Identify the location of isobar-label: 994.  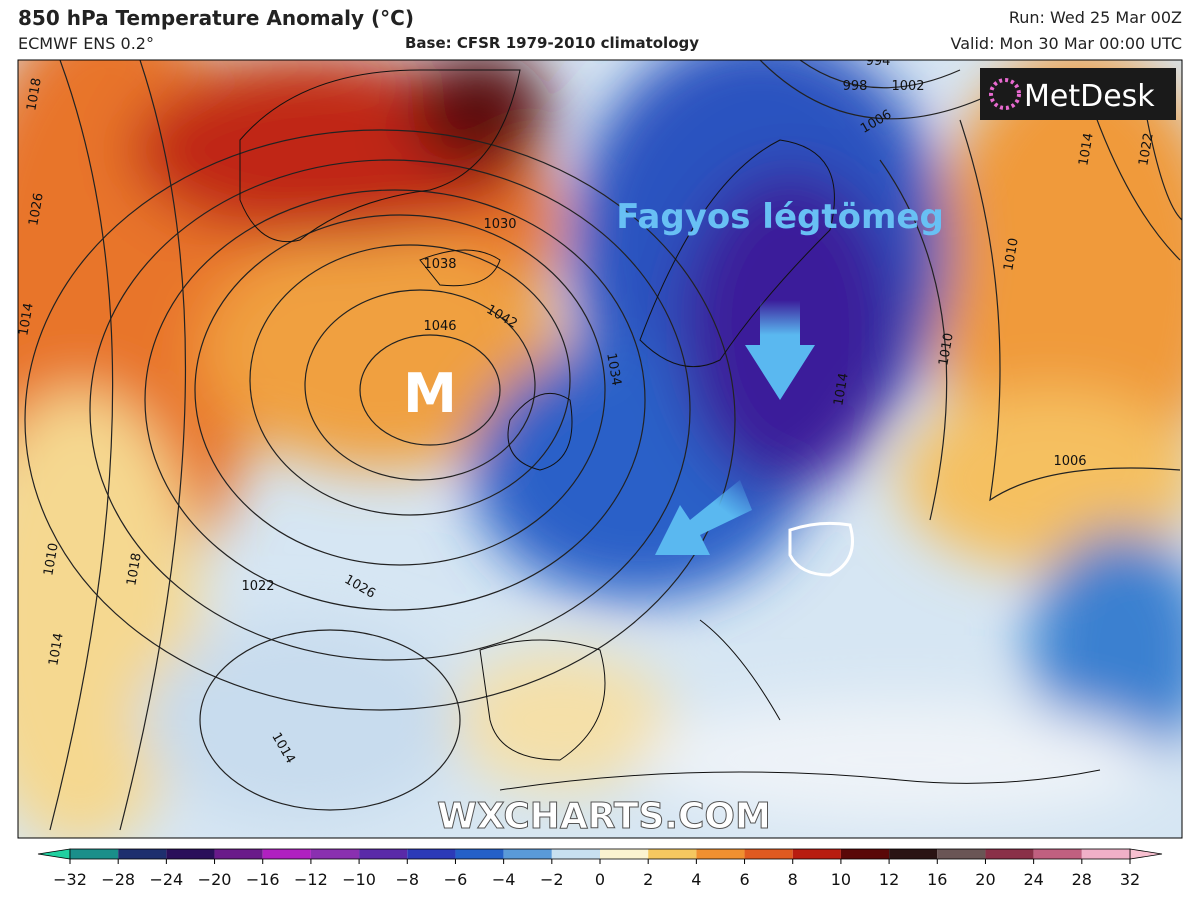
(878, 61).